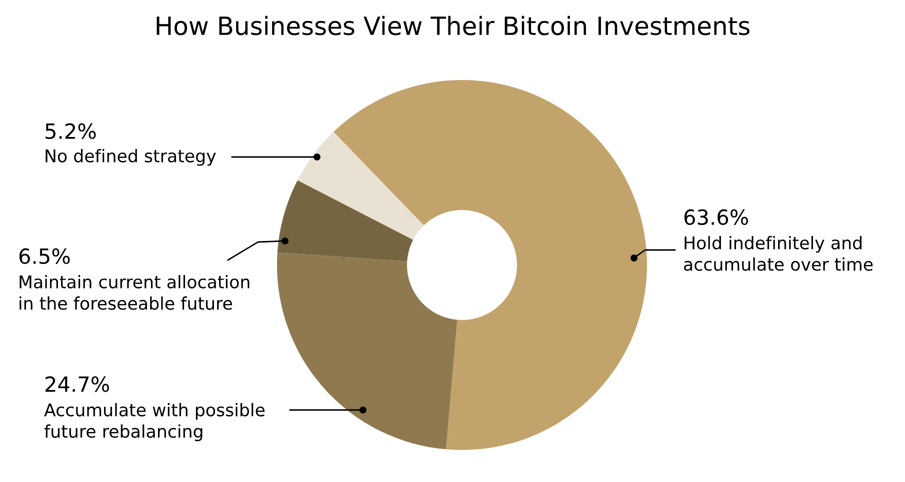 The width and height of the screenshot is (905, 482). I want to click on data-label: 63.6%, so click(716, 217).